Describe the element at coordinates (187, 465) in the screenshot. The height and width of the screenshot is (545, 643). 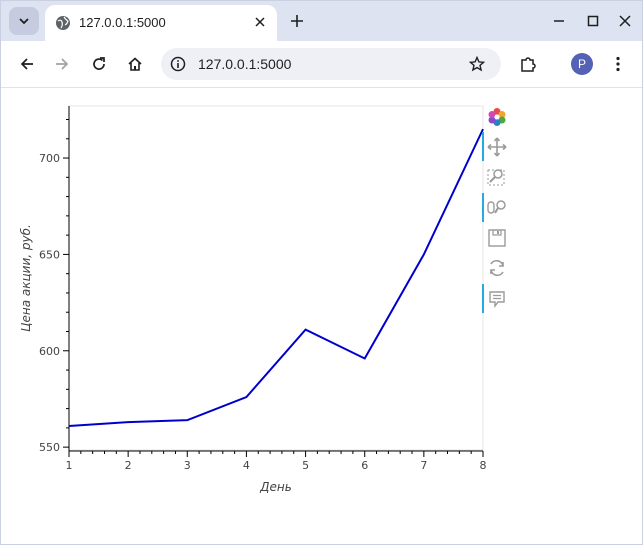
I see `x-tick-label: 3` at that location.